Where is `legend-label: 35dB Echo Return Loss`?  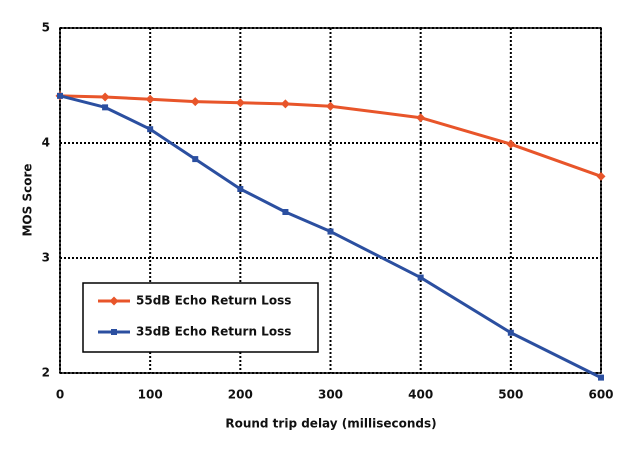
legend-label: 35dB Echo Return Loss is located at coordinates (213, 332).